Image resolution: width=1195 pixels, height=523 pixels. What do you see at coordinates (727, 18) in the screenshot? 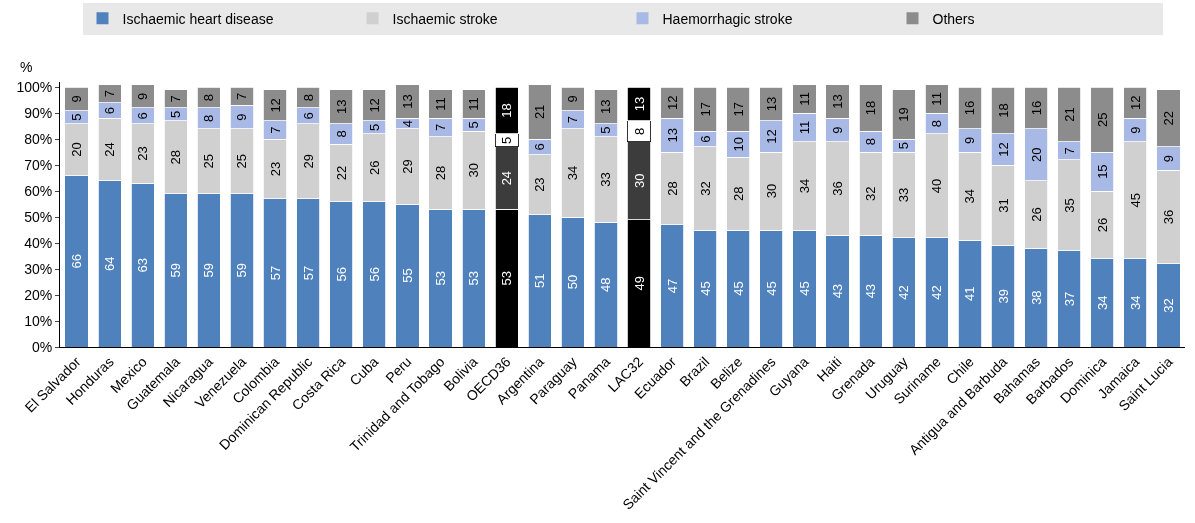
I see `legend-label: Haemorrhagic stroke` at bounding box center [727, 18].